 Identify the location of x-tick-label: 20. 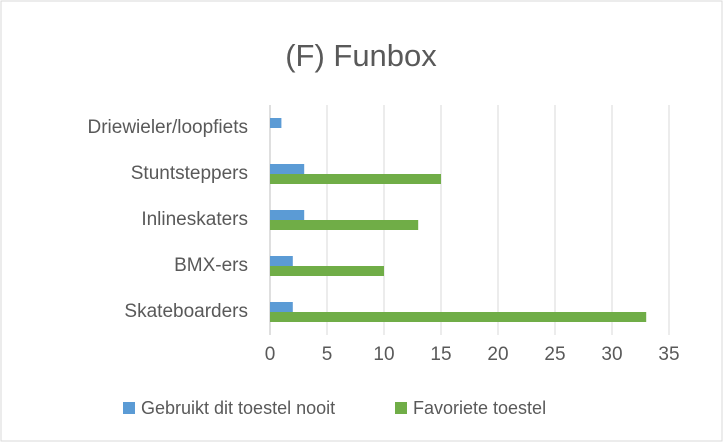
(497, 354).